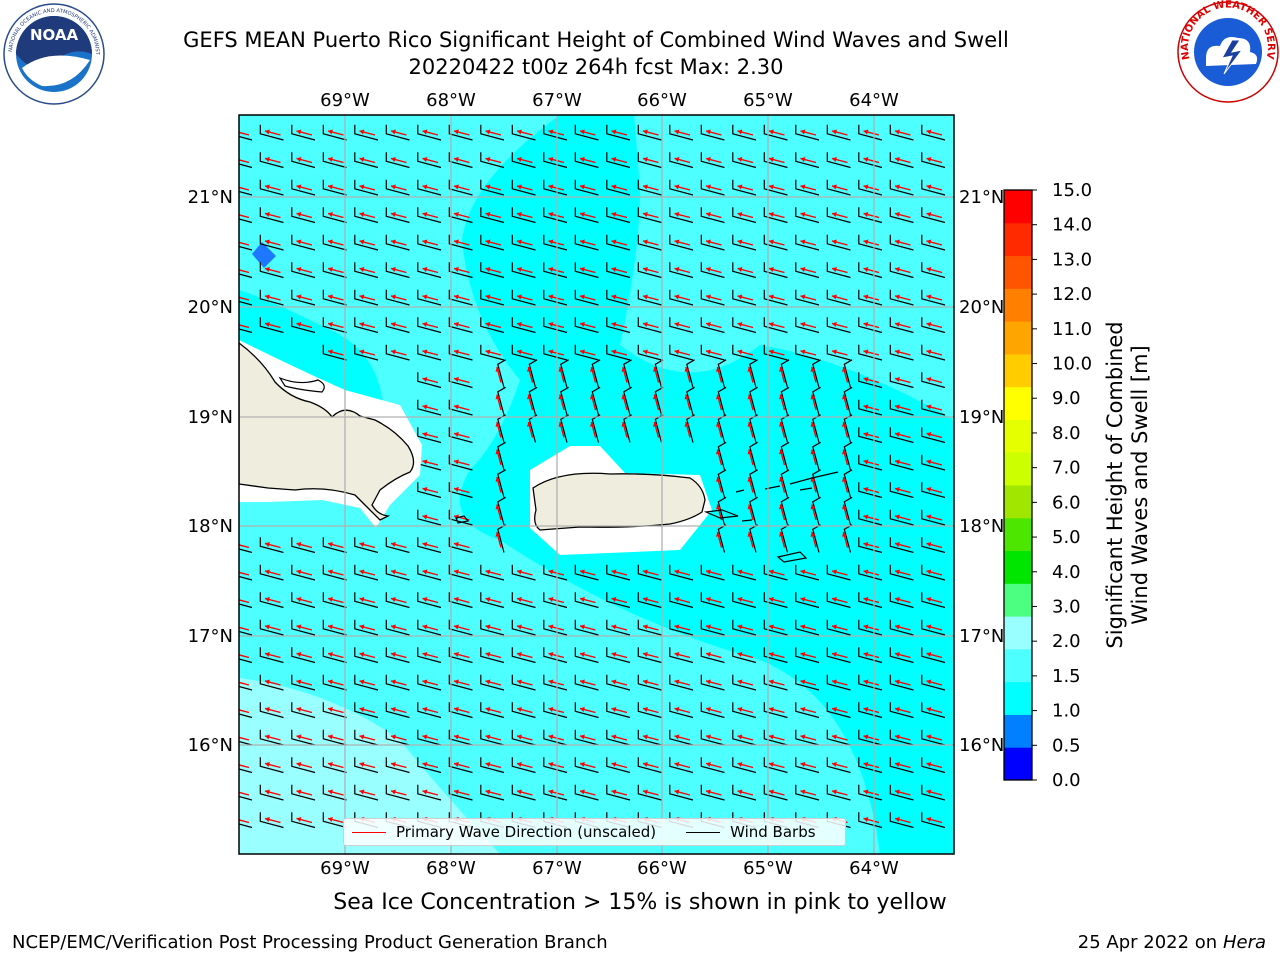 The height and width of the screenshot is (960, 1280). Describe the element at coordinates (1018, 665) in the screenshot. I see `colorbar-swatch` at that location.